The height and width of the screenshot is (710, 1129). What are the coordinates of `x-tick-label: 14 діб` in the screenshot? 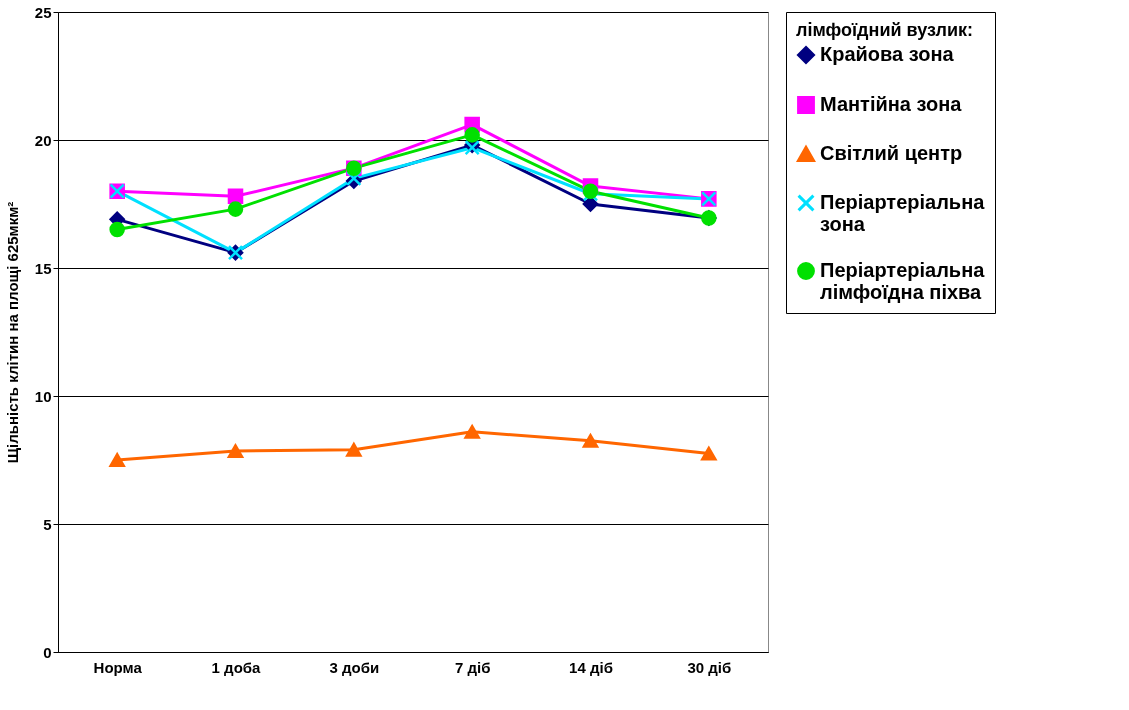 It's located at (591, 667).